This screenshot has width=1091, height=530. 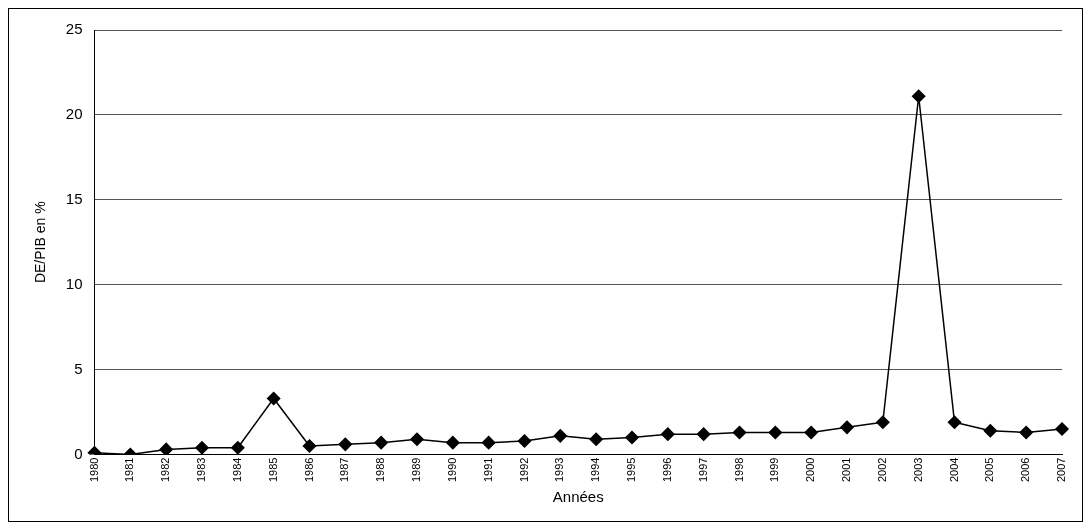 I want to click on x-tick-label: 2006, so click(x=1025, y=470).